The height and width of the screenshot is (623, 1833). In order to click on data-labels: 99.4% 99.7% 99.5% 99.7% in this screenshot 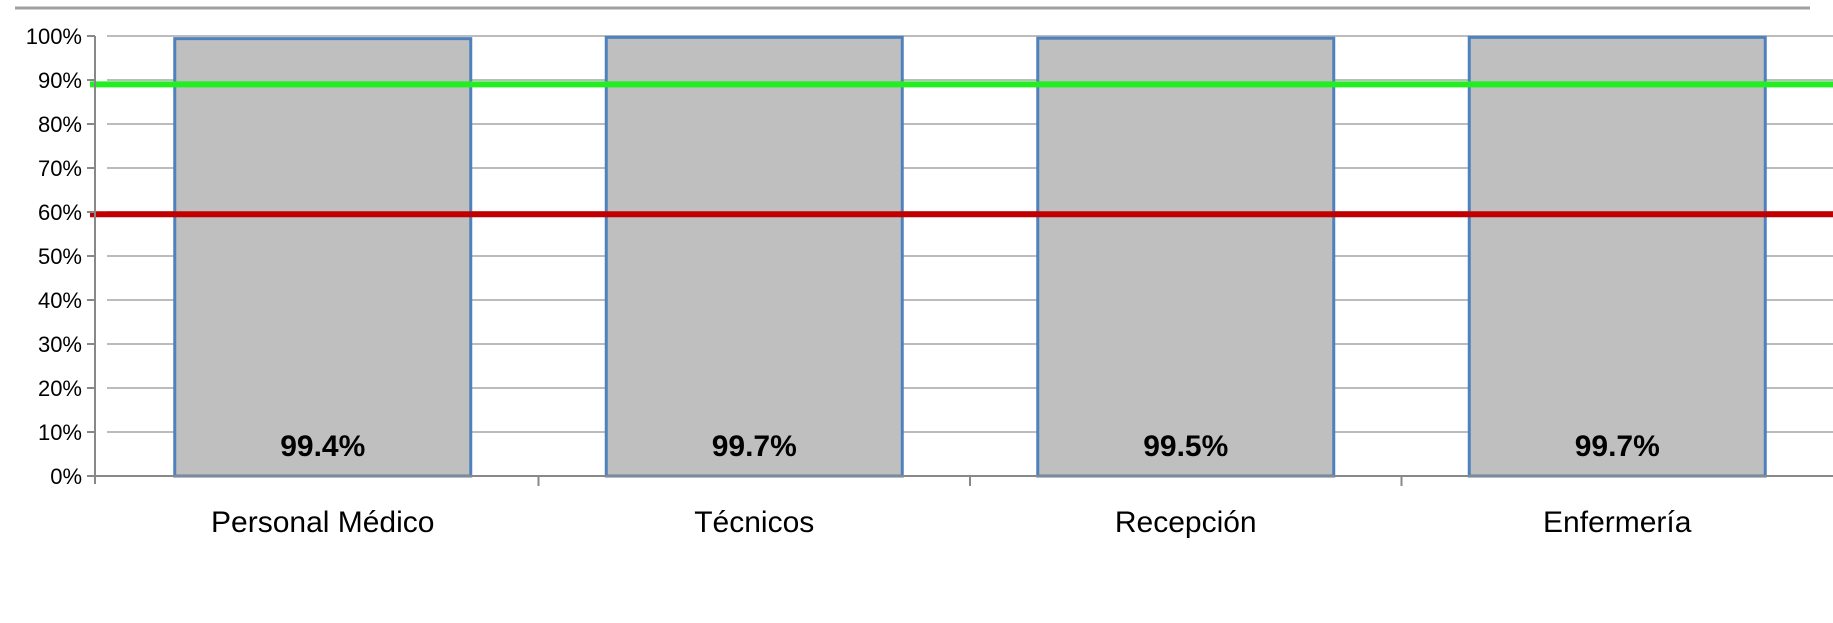, I will do `click(970, 446)`.